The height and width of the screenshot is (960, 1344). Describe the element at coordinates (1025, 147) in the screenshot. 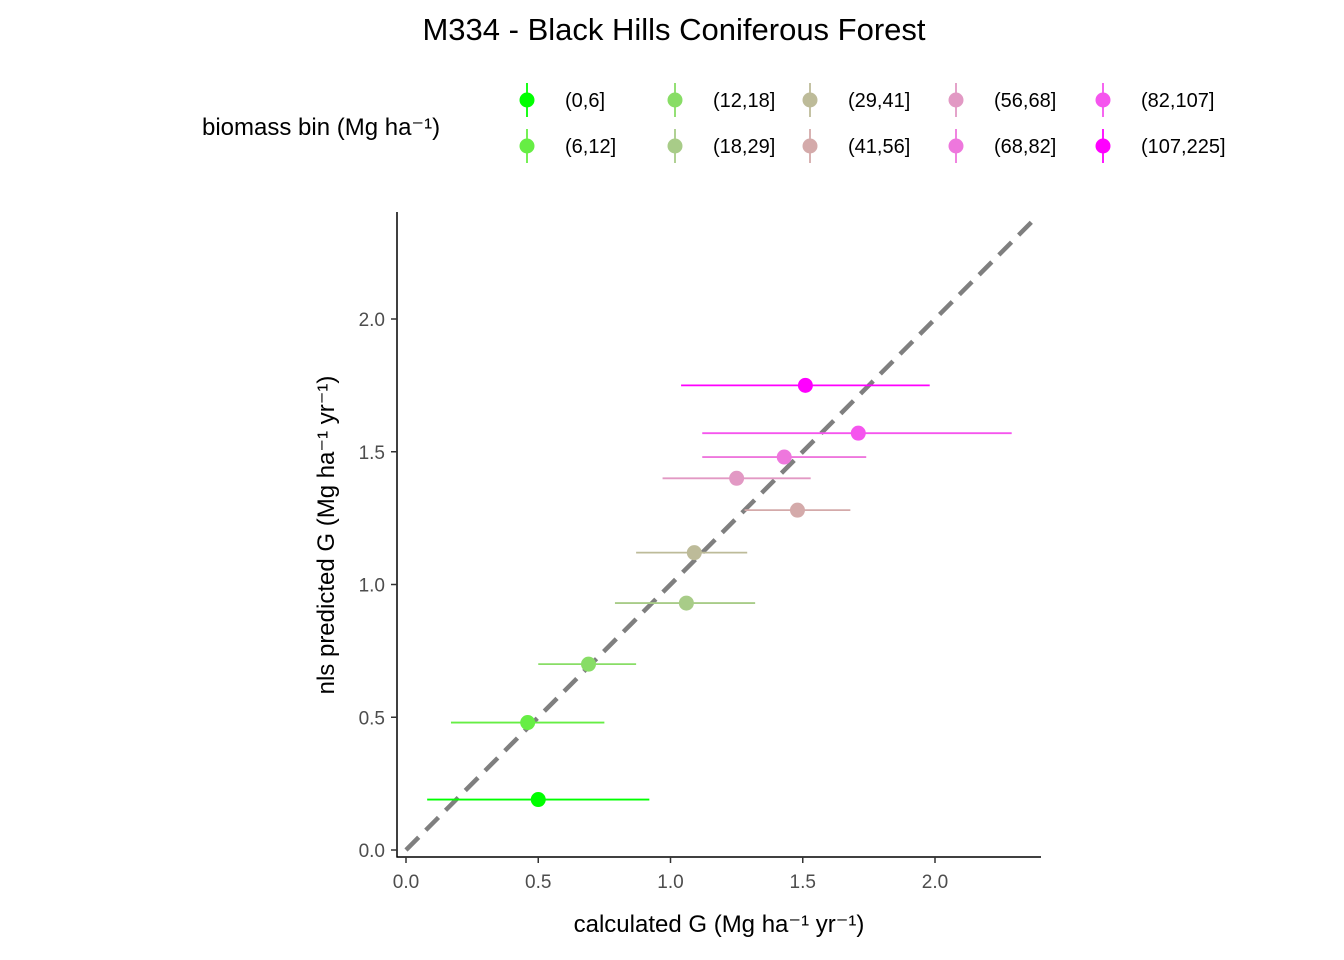

I see `legend-label-7: (68,82]` at that location.